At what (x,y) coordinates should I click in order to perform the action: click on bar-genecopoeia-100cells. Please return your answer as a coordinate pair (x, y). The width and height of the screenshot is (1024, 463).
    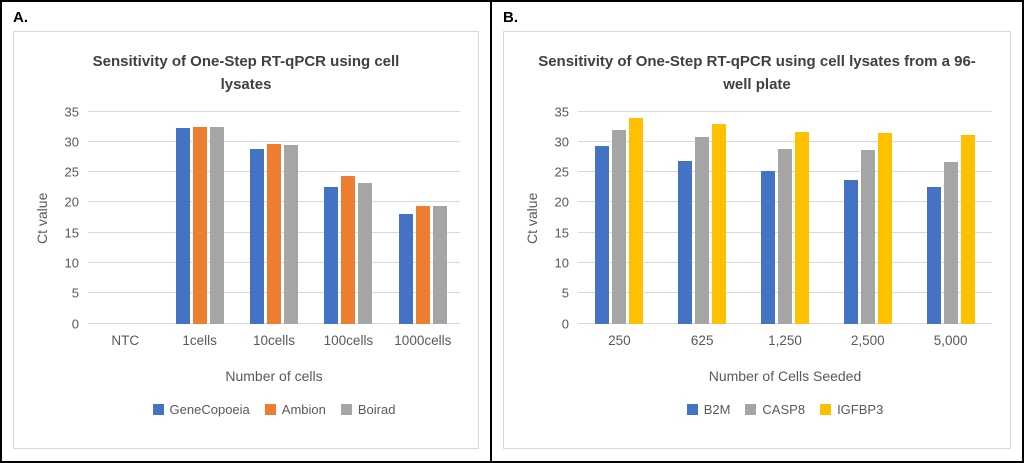
    Looking at the image, I should click on (331, 255).